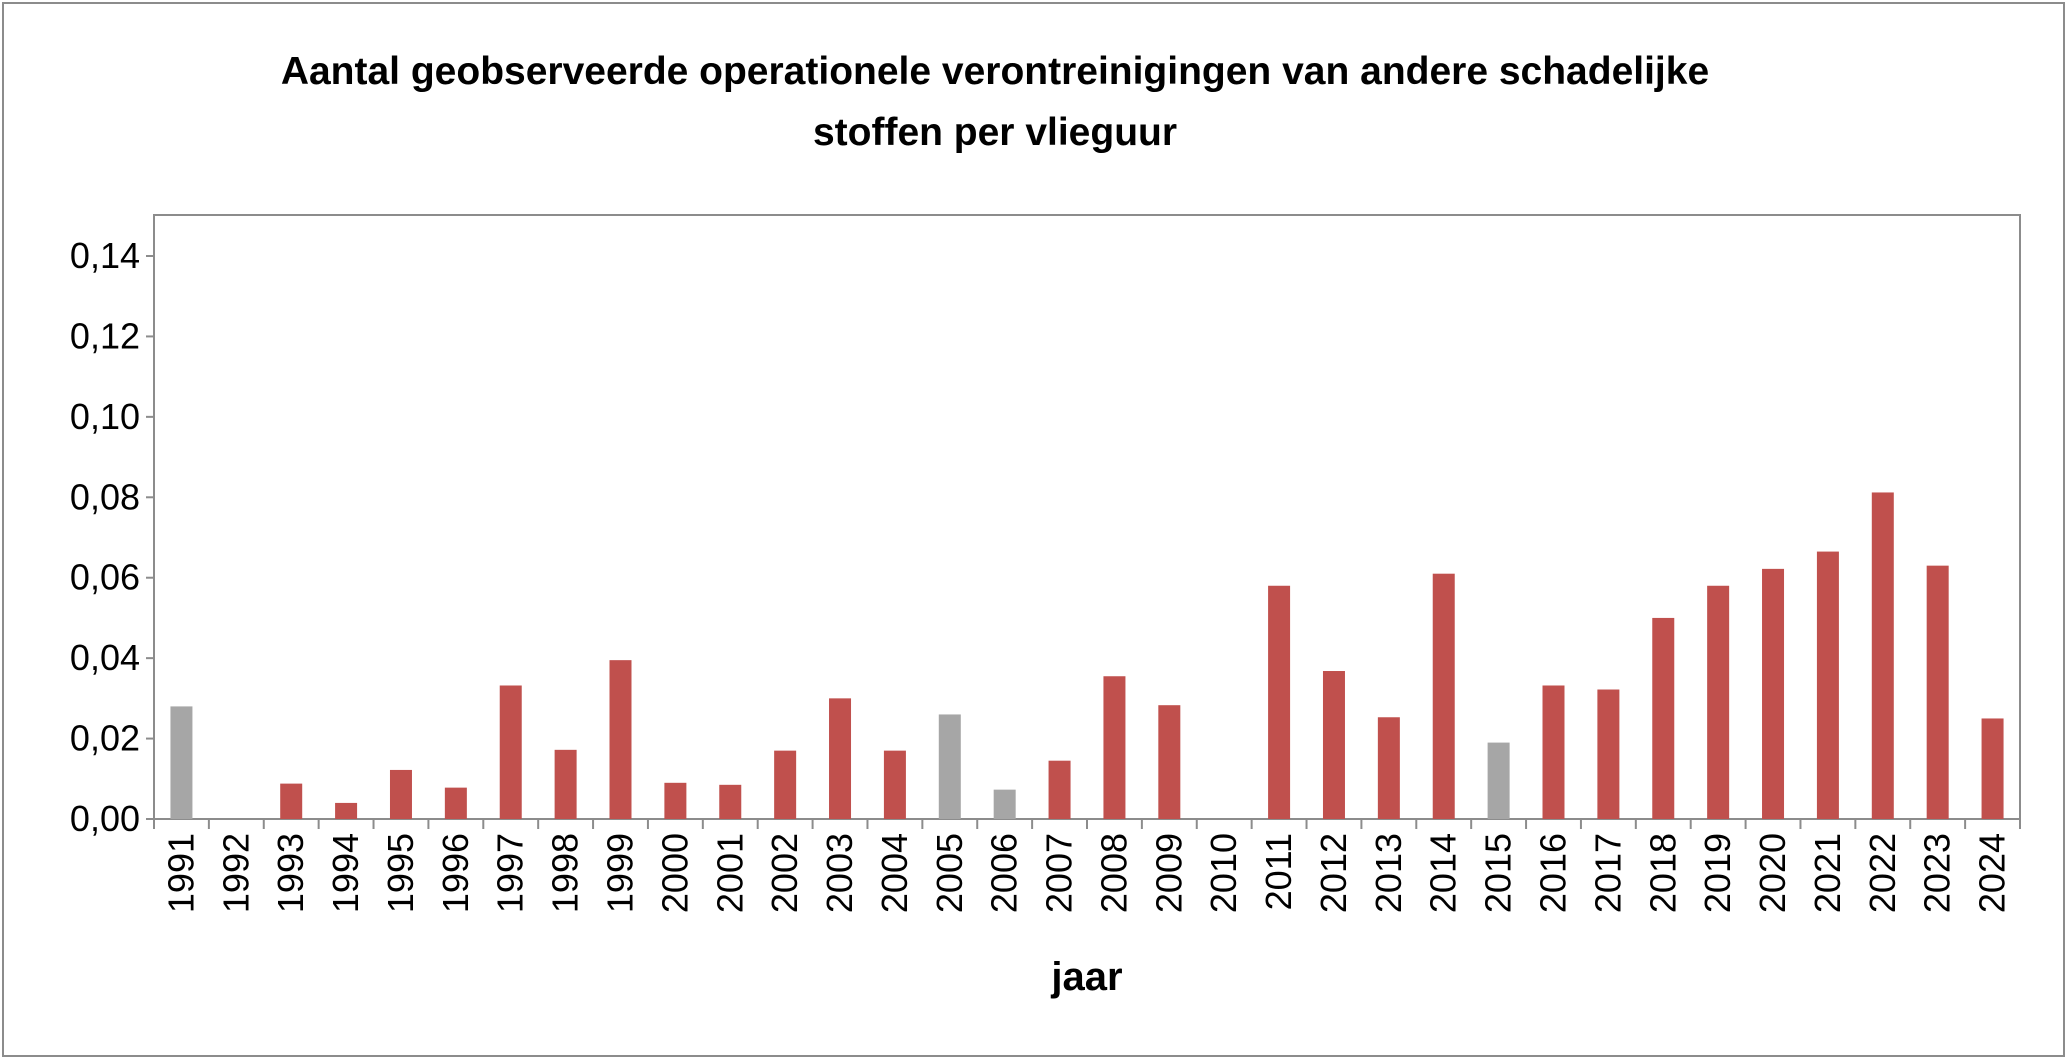  Describe the element at coordinates (510, 752) in the screenshot. I see `bar-1997` at that location.